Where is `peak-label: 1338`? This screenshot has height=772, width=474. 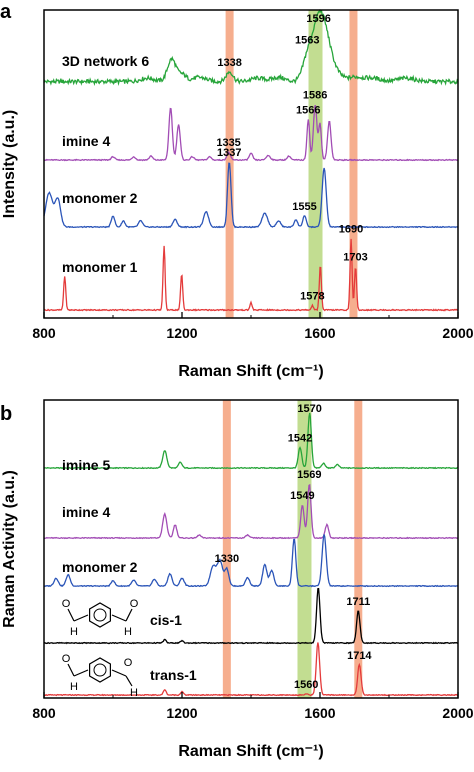 peak-label: 1338 is located at coordinates (229, 63).